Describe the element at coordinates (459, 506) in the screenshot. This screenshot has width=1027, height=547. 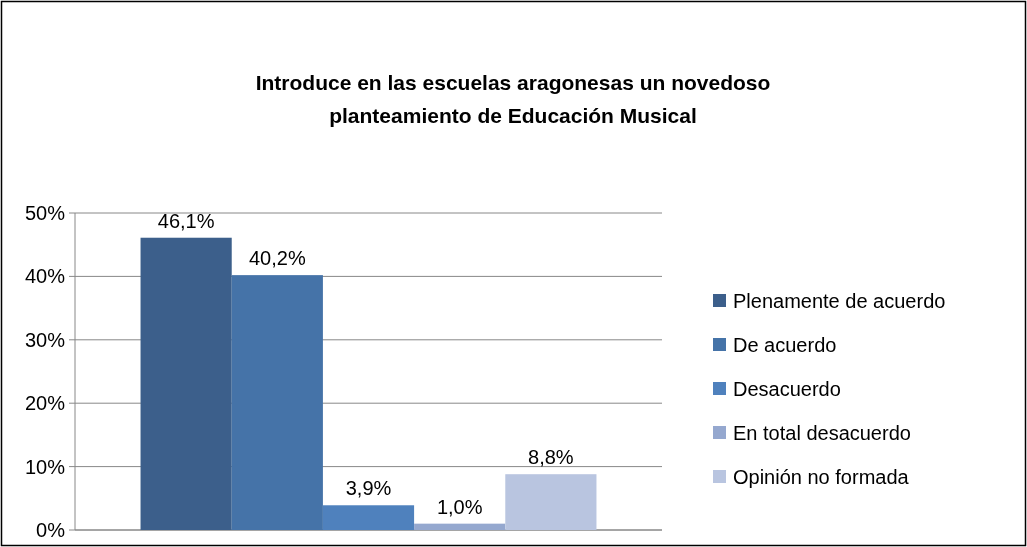
I see `data-label: 1,0%` at that location.